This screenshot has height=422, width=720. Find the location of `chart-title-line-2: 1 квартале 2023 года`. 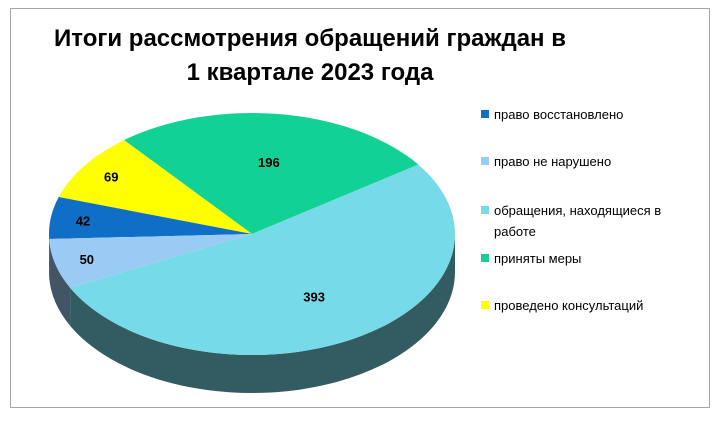

chart-title-line-2: 1 квартале 2023 года is located at coordinates (310, 72).